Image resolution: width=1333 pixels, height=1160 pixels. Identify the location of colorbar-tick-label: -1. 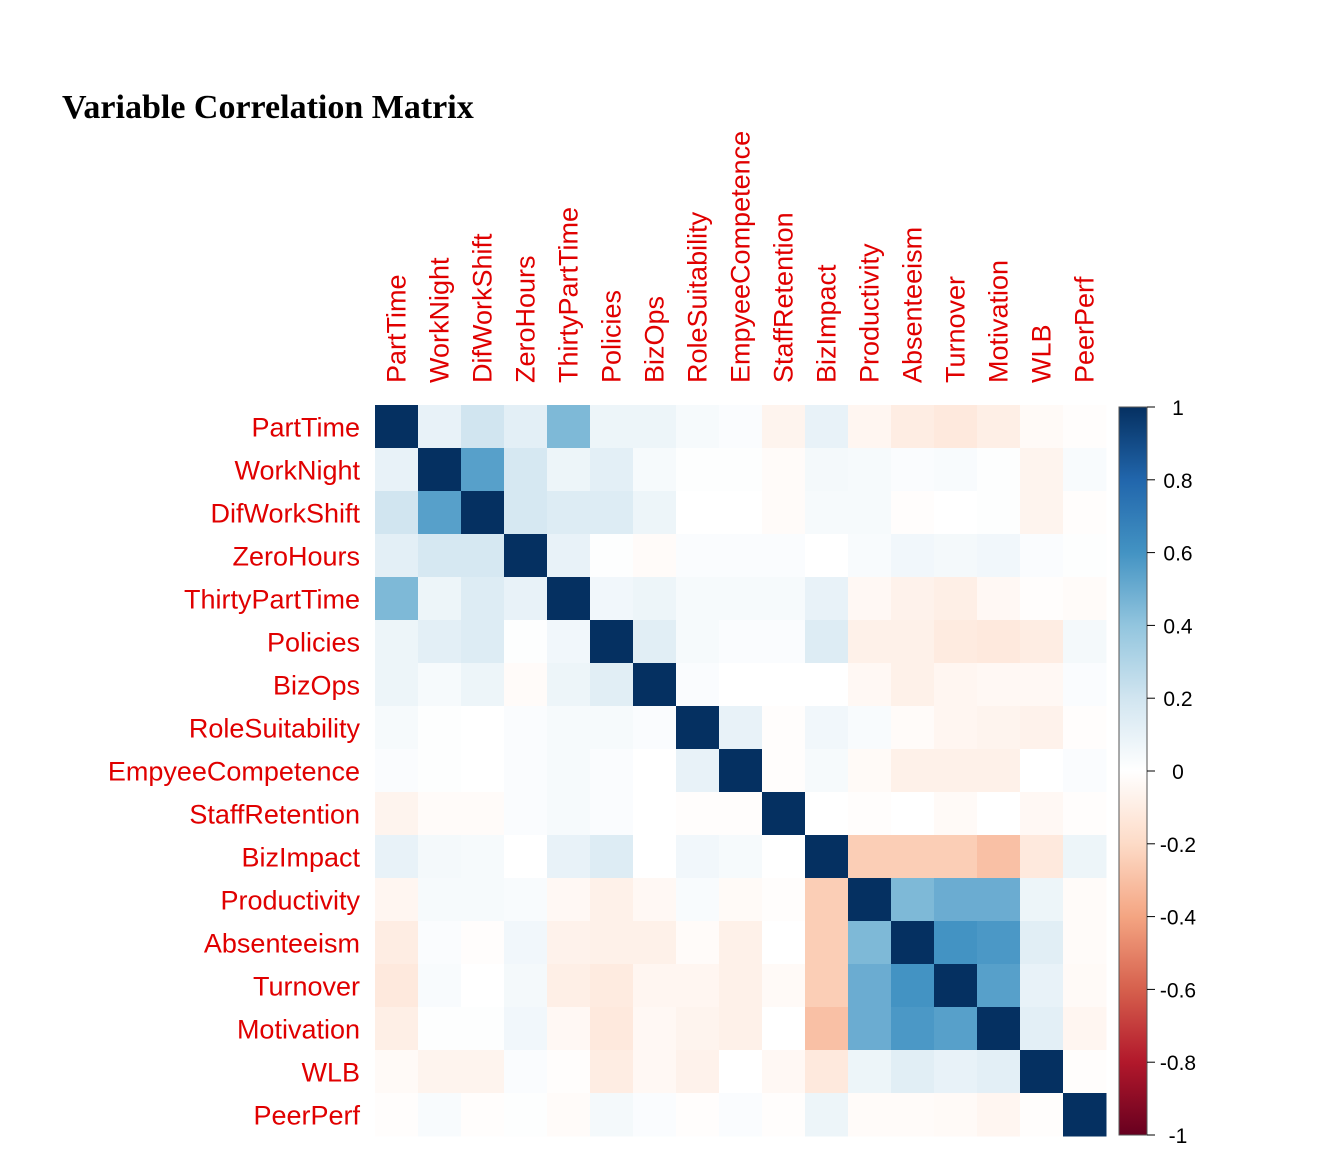
(1178, 1136).